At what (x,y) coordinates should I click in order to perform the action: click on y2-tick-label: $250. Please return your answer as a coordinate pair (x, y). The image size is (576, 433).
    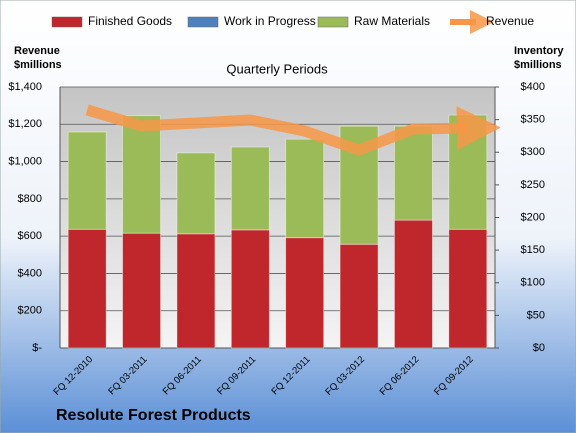
    Looking at the image, I should click on (533, 185).